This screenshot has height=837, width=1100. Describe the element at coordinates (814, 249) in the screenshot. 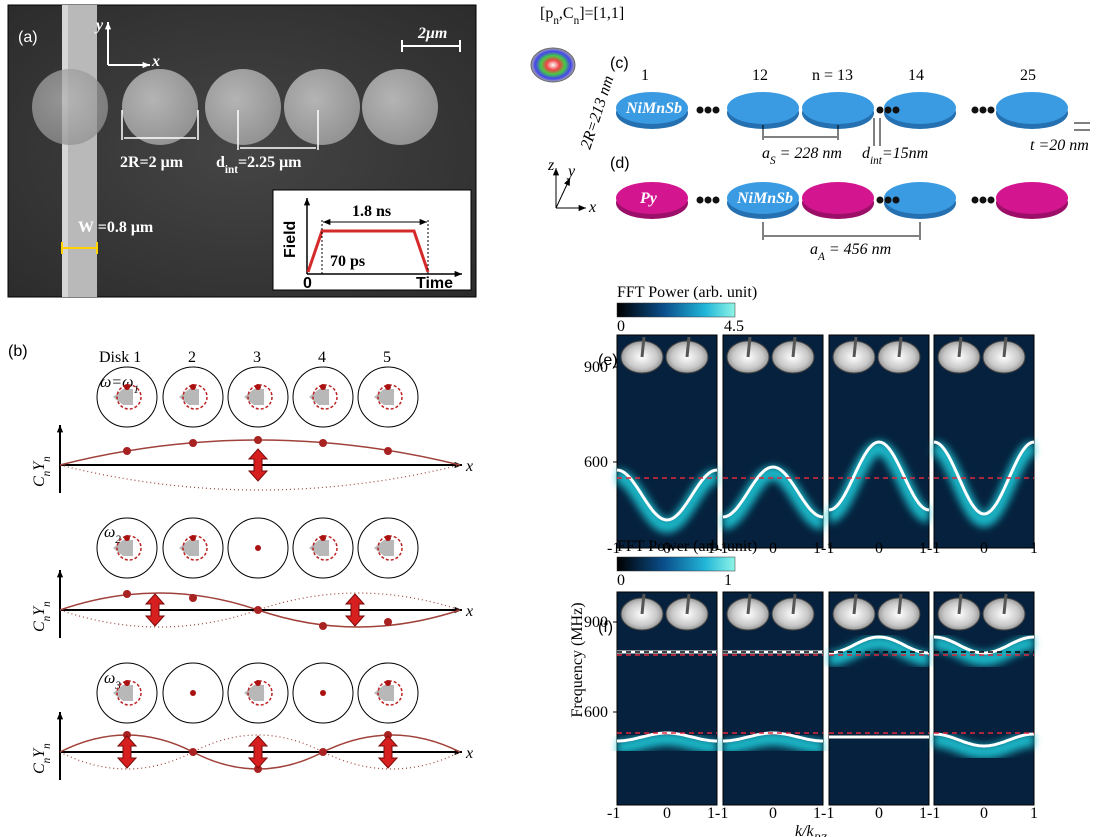

I see `text-part: a` at that location.